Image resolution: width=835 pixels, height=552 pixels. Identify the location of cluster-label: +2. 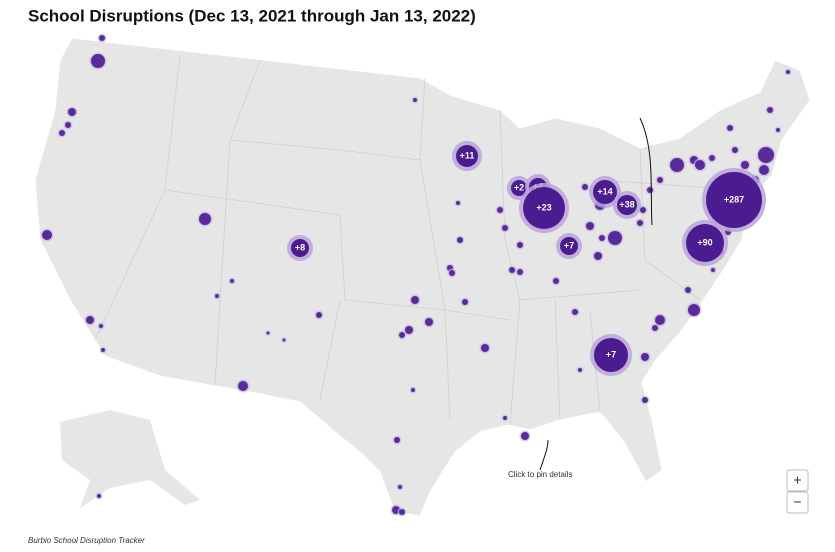
(519, 187).